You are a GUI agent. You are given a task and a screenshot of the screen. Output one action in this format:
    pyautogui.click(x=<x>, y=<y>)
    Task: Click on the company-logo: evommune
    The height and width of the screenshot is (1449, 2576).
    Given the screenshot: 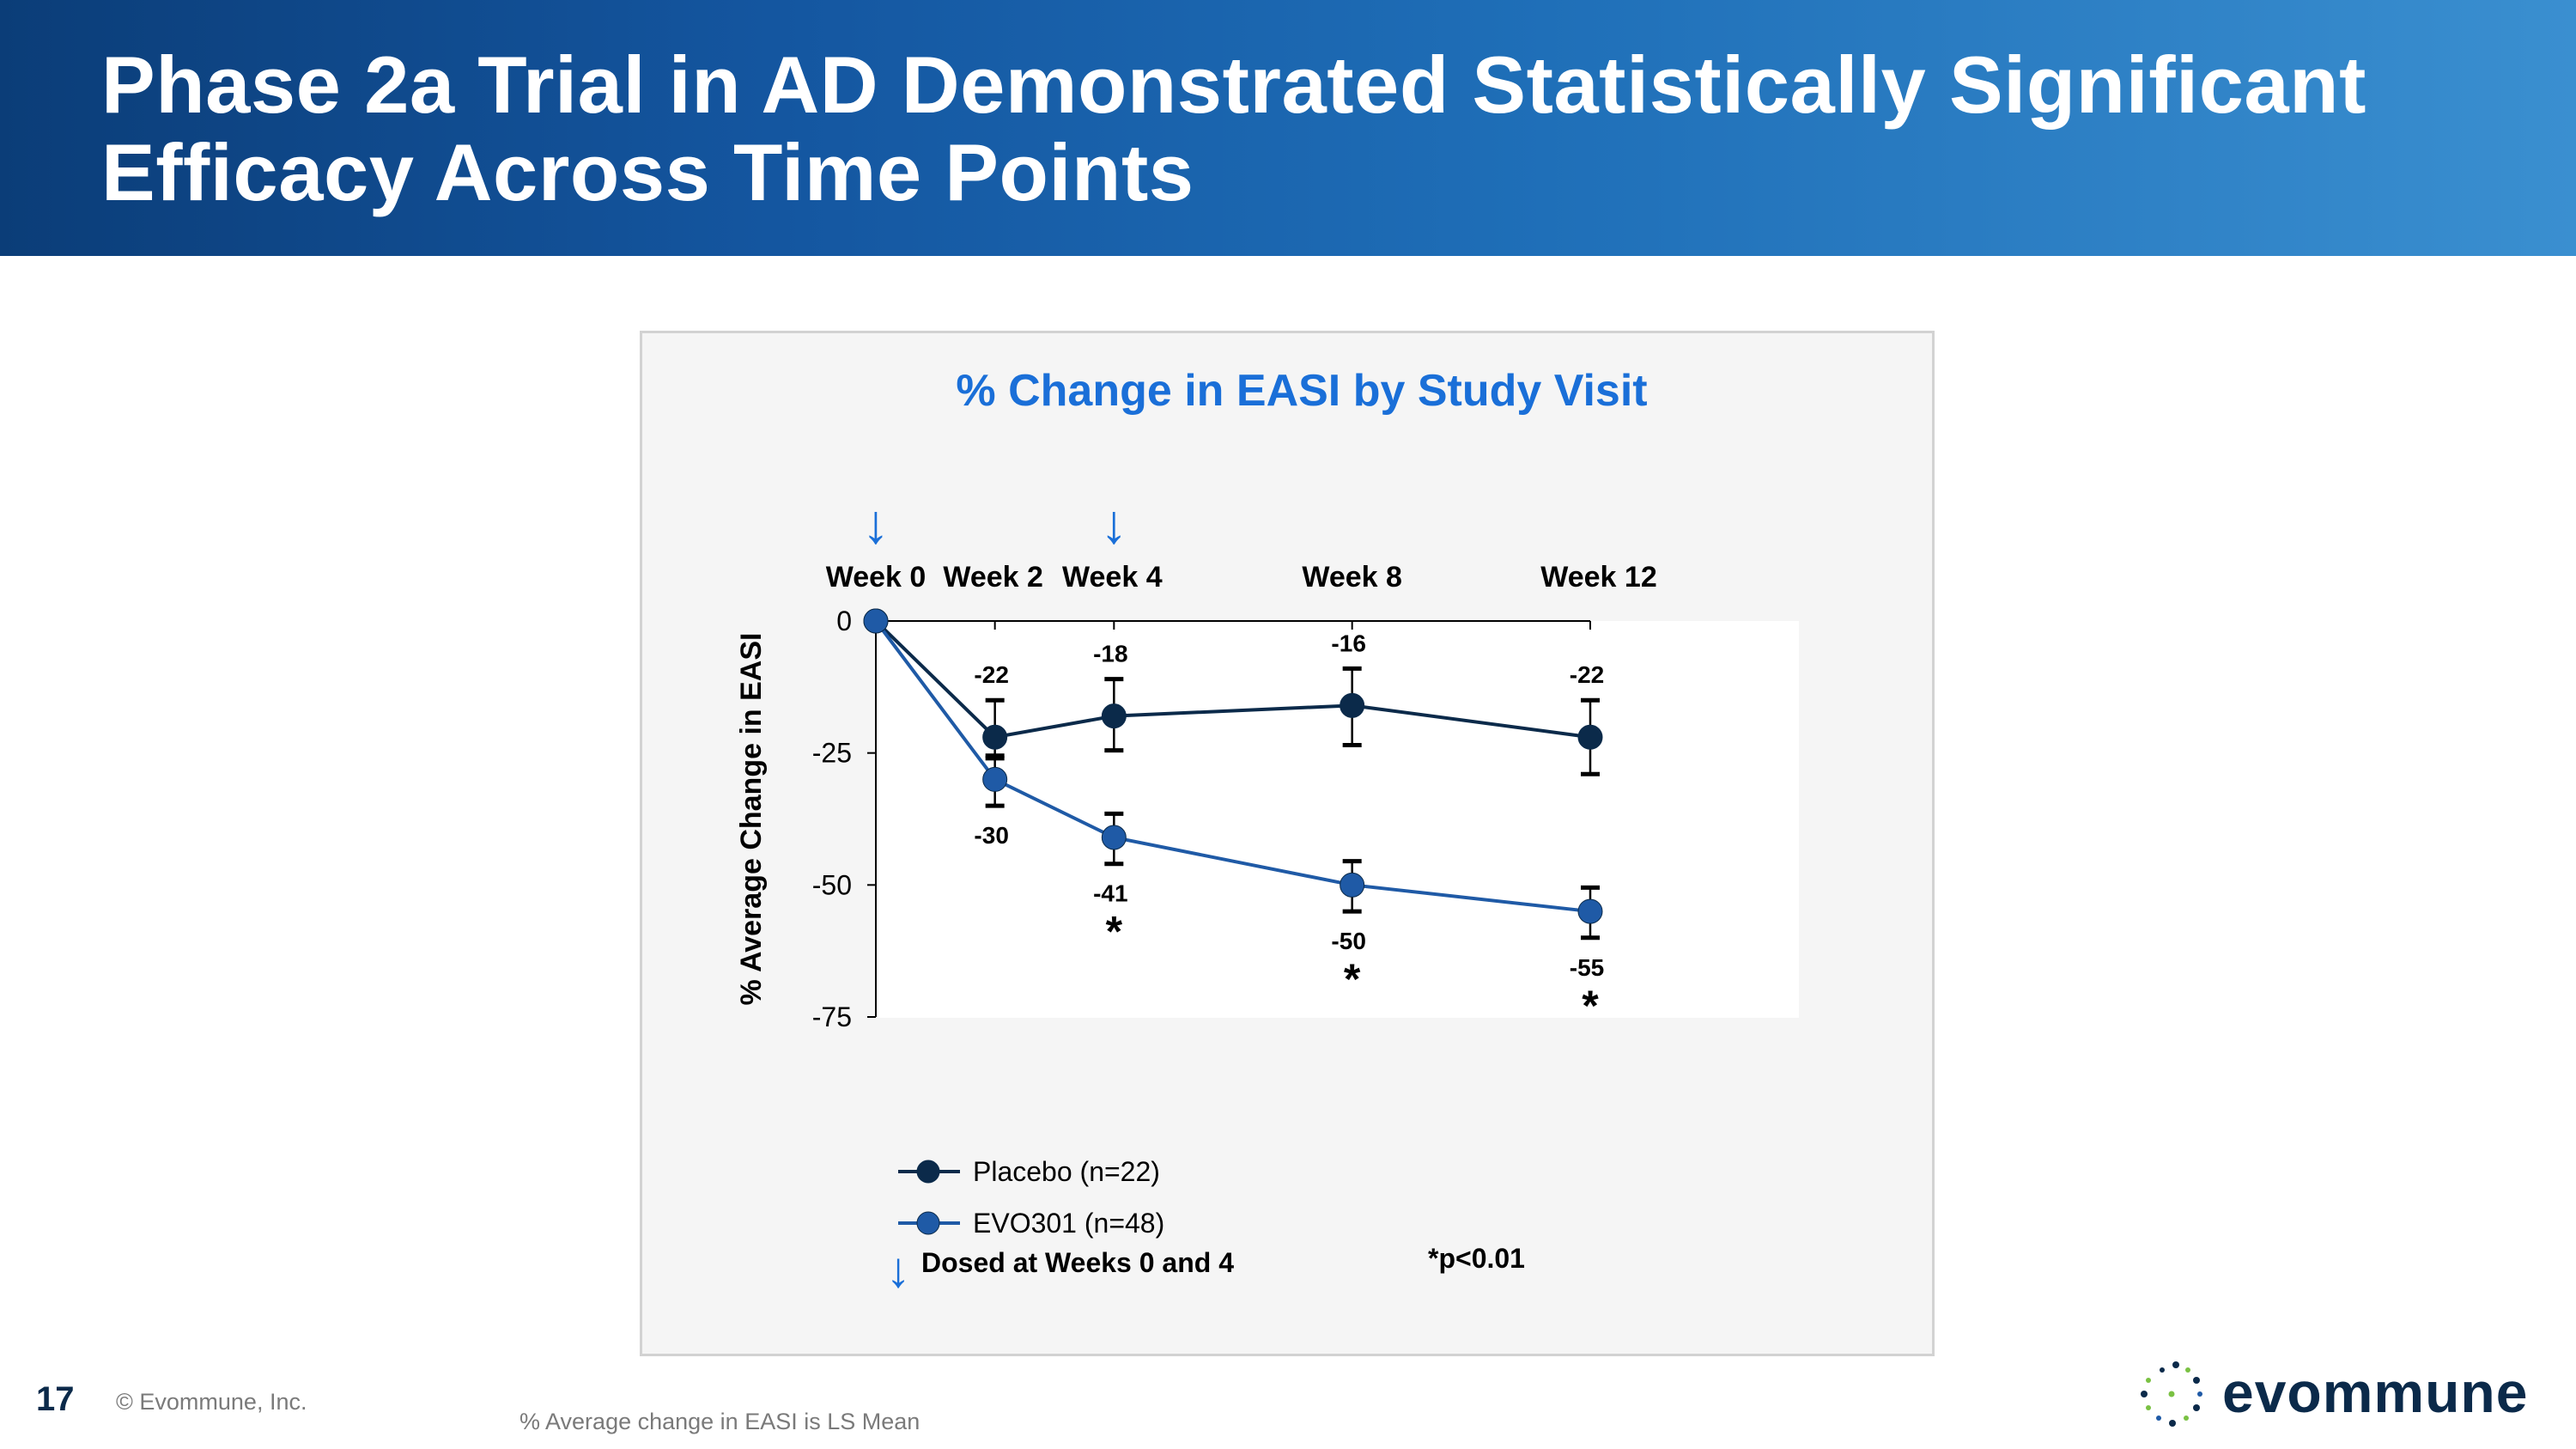 What is the action you would take?
    pyautogui.click(x=2335, y=1394)
    